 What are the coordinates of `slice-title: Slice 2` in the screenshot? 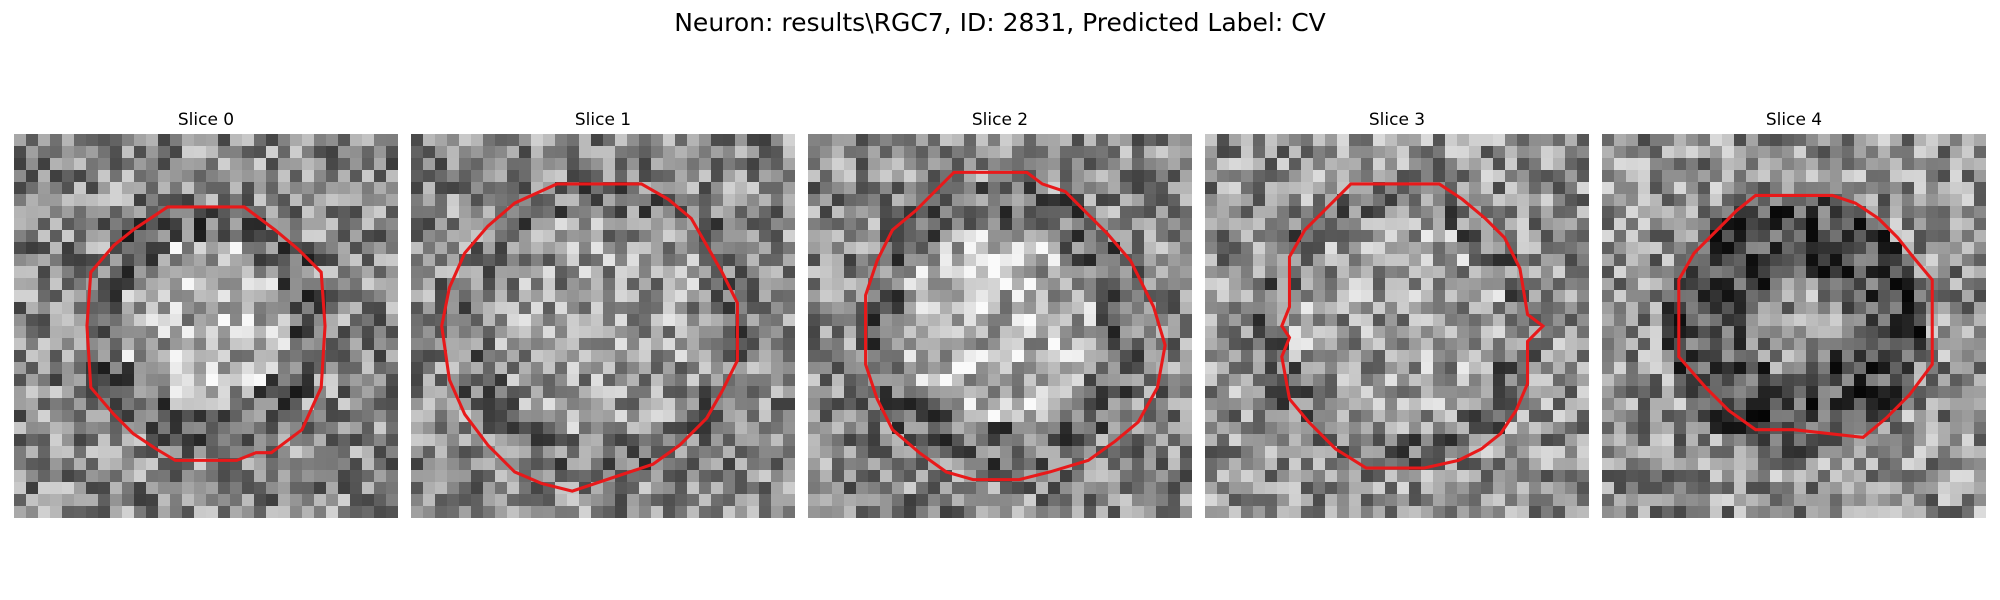 It's located at (1000, 120).